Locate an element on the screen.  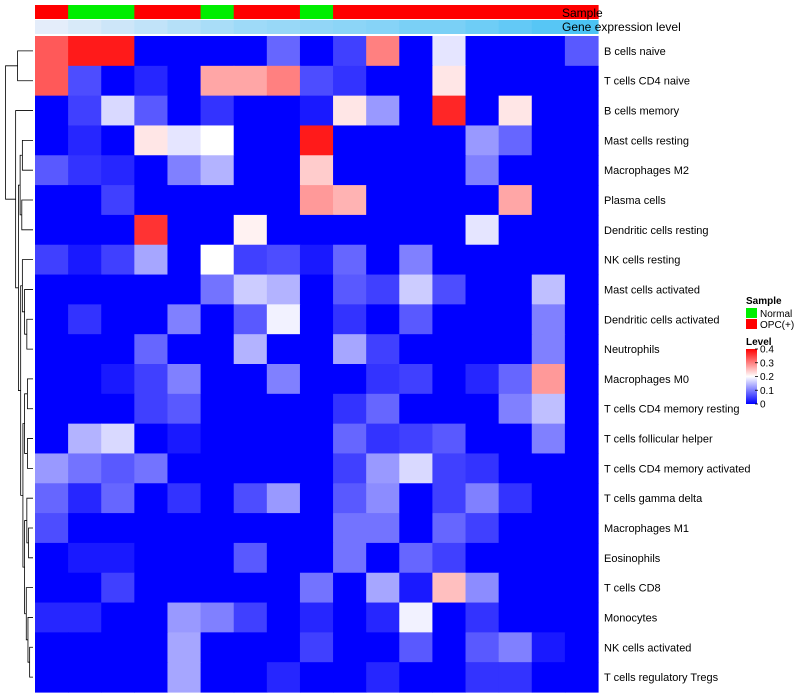
legend-label-opc: OPC(+) is located at coordinates (777, 325).